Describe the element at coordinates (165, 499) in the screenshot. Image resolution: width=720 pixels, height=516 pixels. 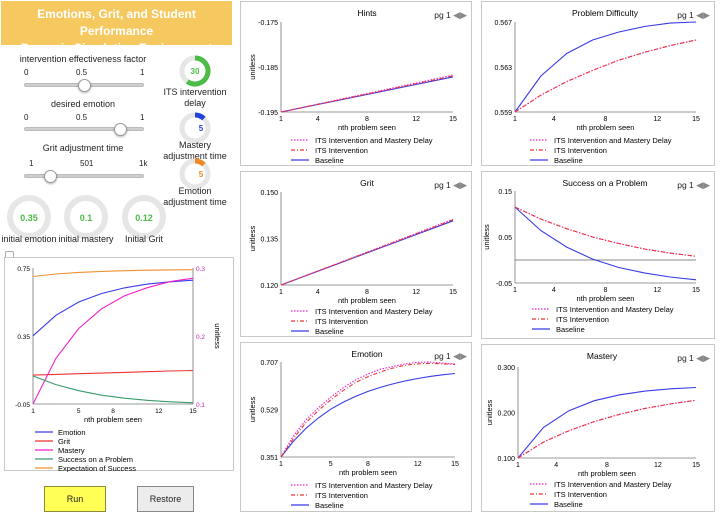
I see `restore-button: Restore` at that location.